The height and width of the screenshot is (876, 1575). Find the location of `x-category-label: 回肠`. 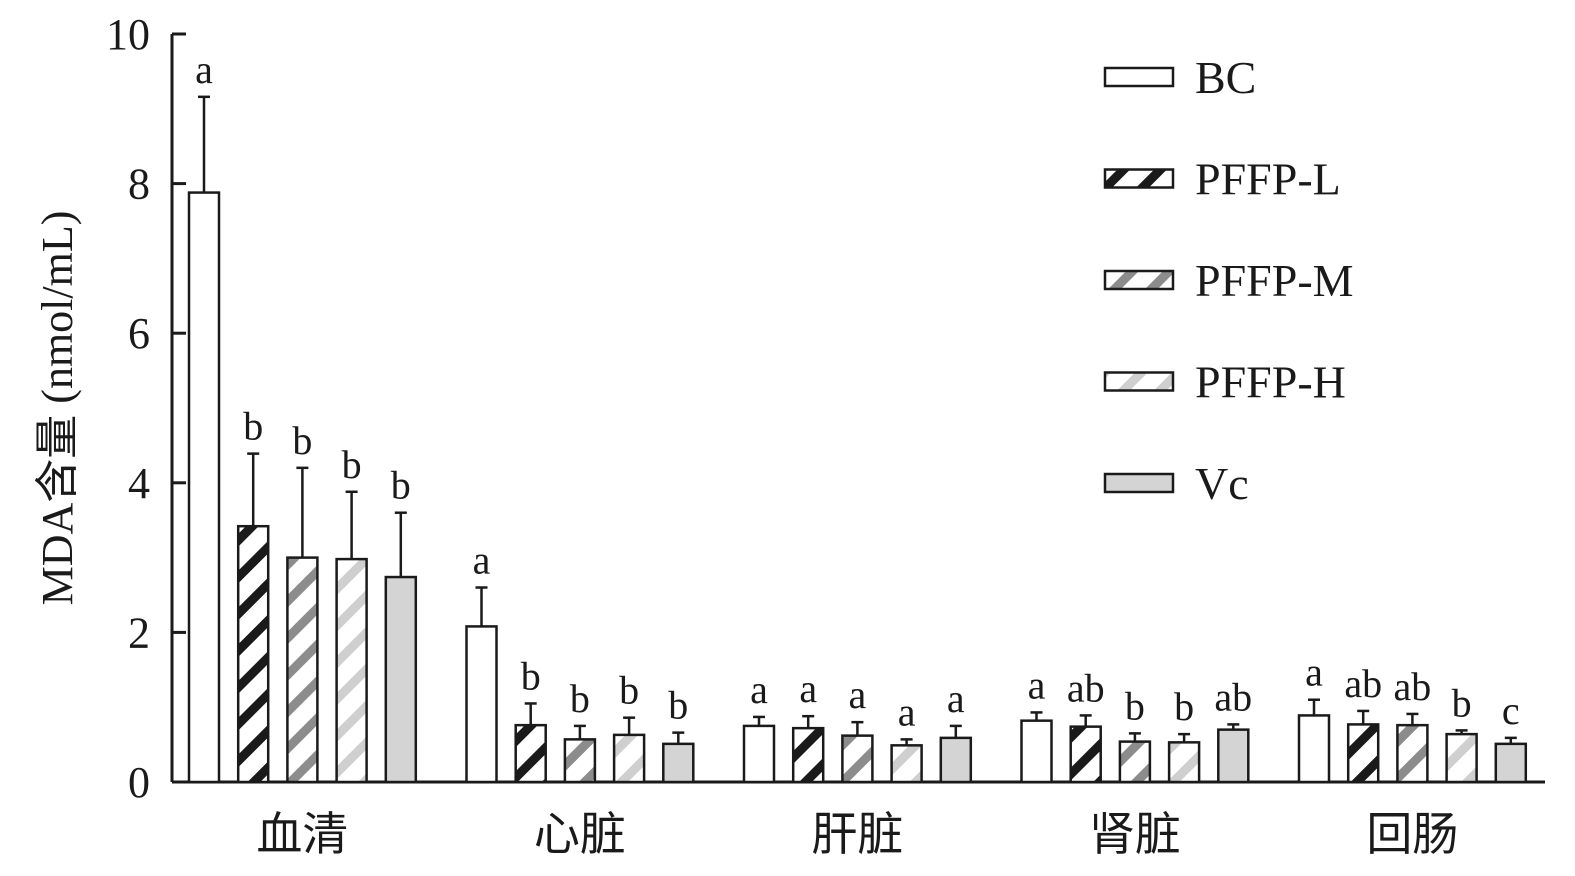

x-category-label: 回肠 is located at coordinates (1412, 834).